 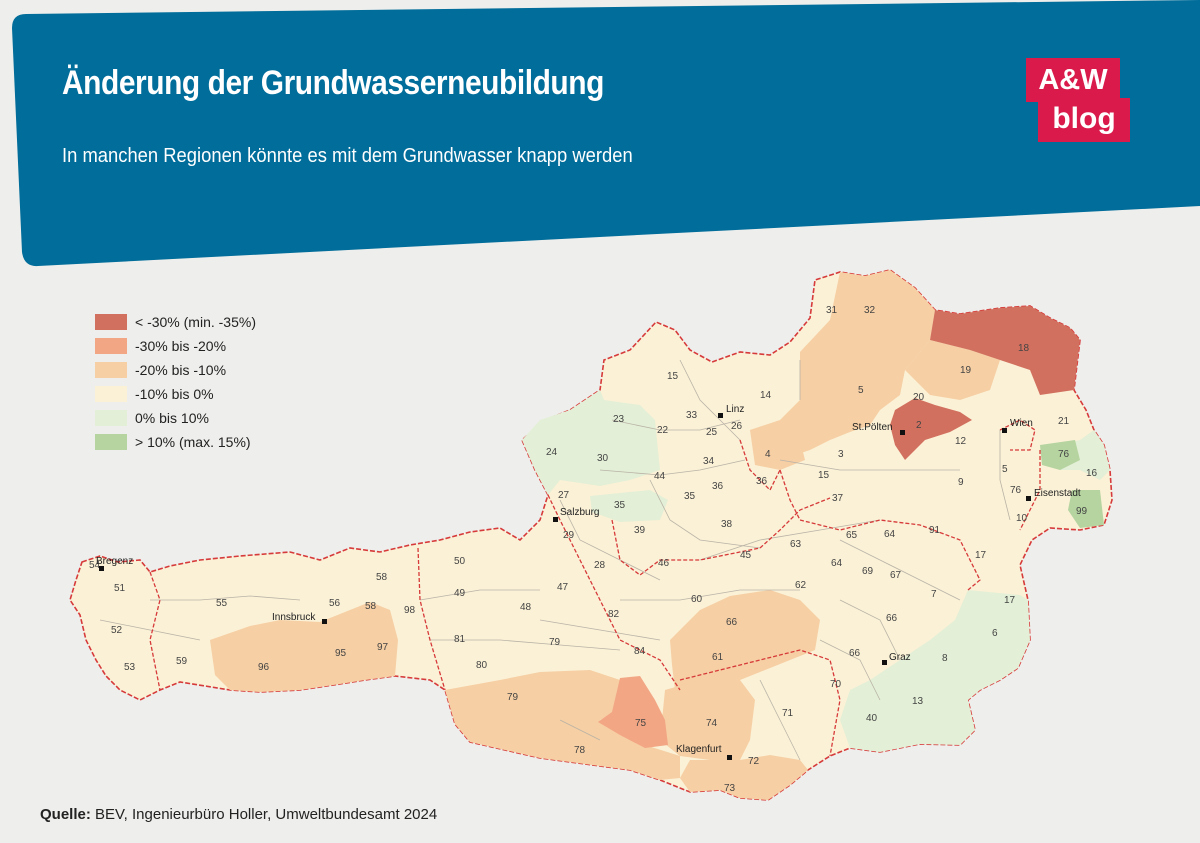 What do you see at coordinates (945, 658) in the screenshot?
I see `region-number: 8` at bounding box center [945, 658].